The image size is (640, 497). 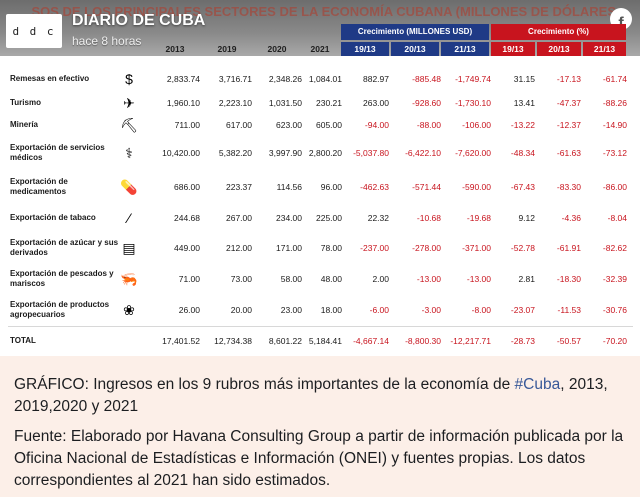 I want to click on value-cell: 617.00, so click(x=239, y=125).